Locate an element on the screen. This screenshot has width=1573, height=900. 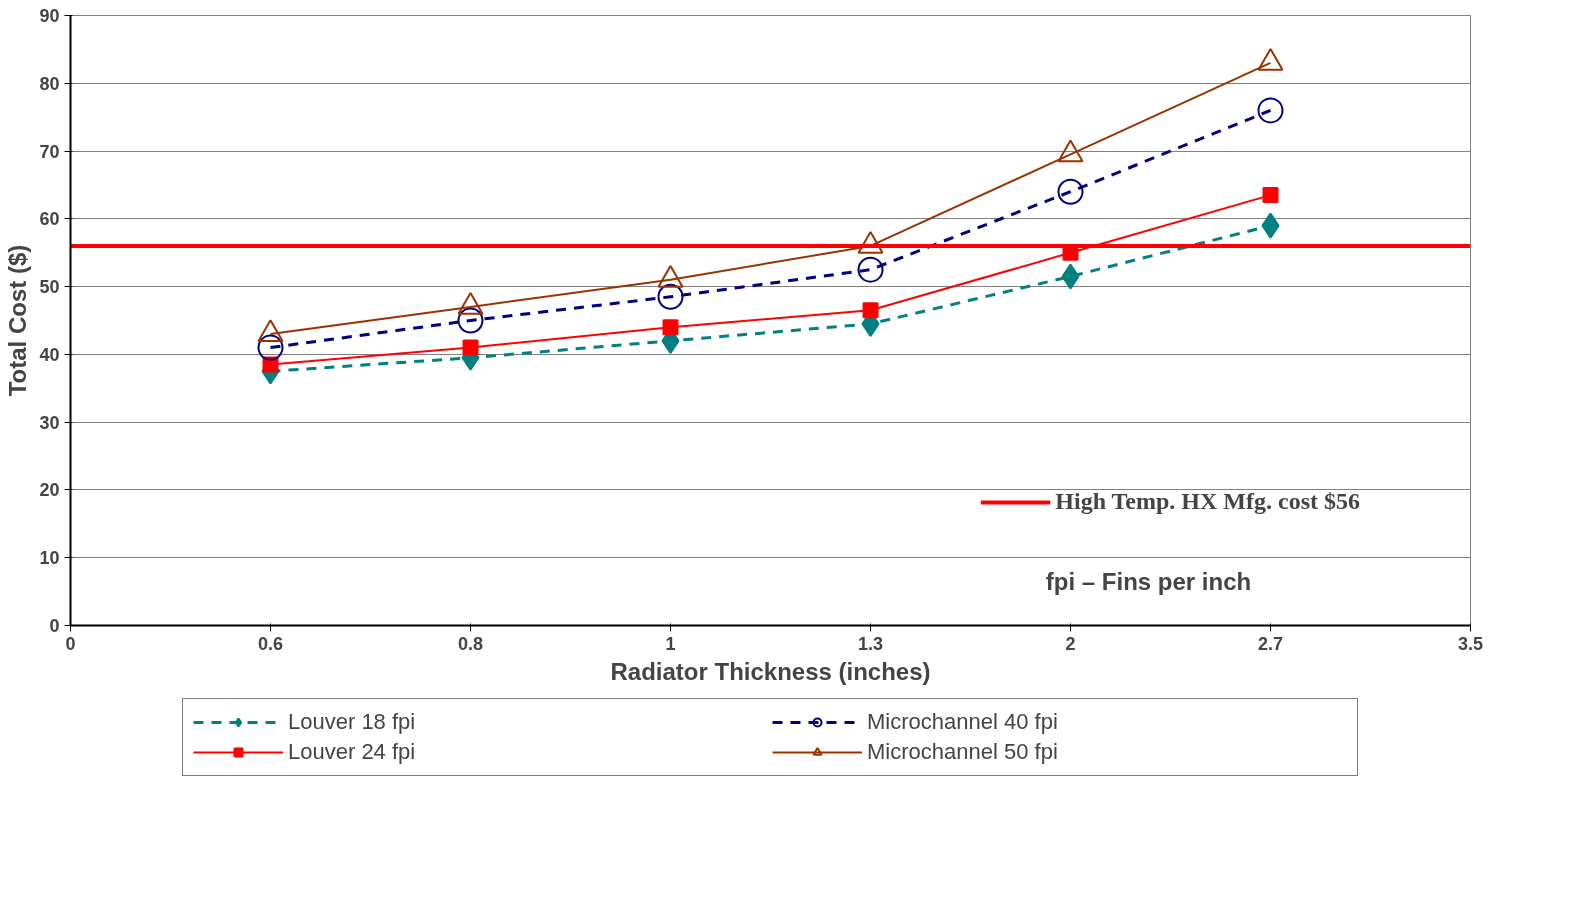
y-tick-label: 0 is located at coordinates (54, 626).